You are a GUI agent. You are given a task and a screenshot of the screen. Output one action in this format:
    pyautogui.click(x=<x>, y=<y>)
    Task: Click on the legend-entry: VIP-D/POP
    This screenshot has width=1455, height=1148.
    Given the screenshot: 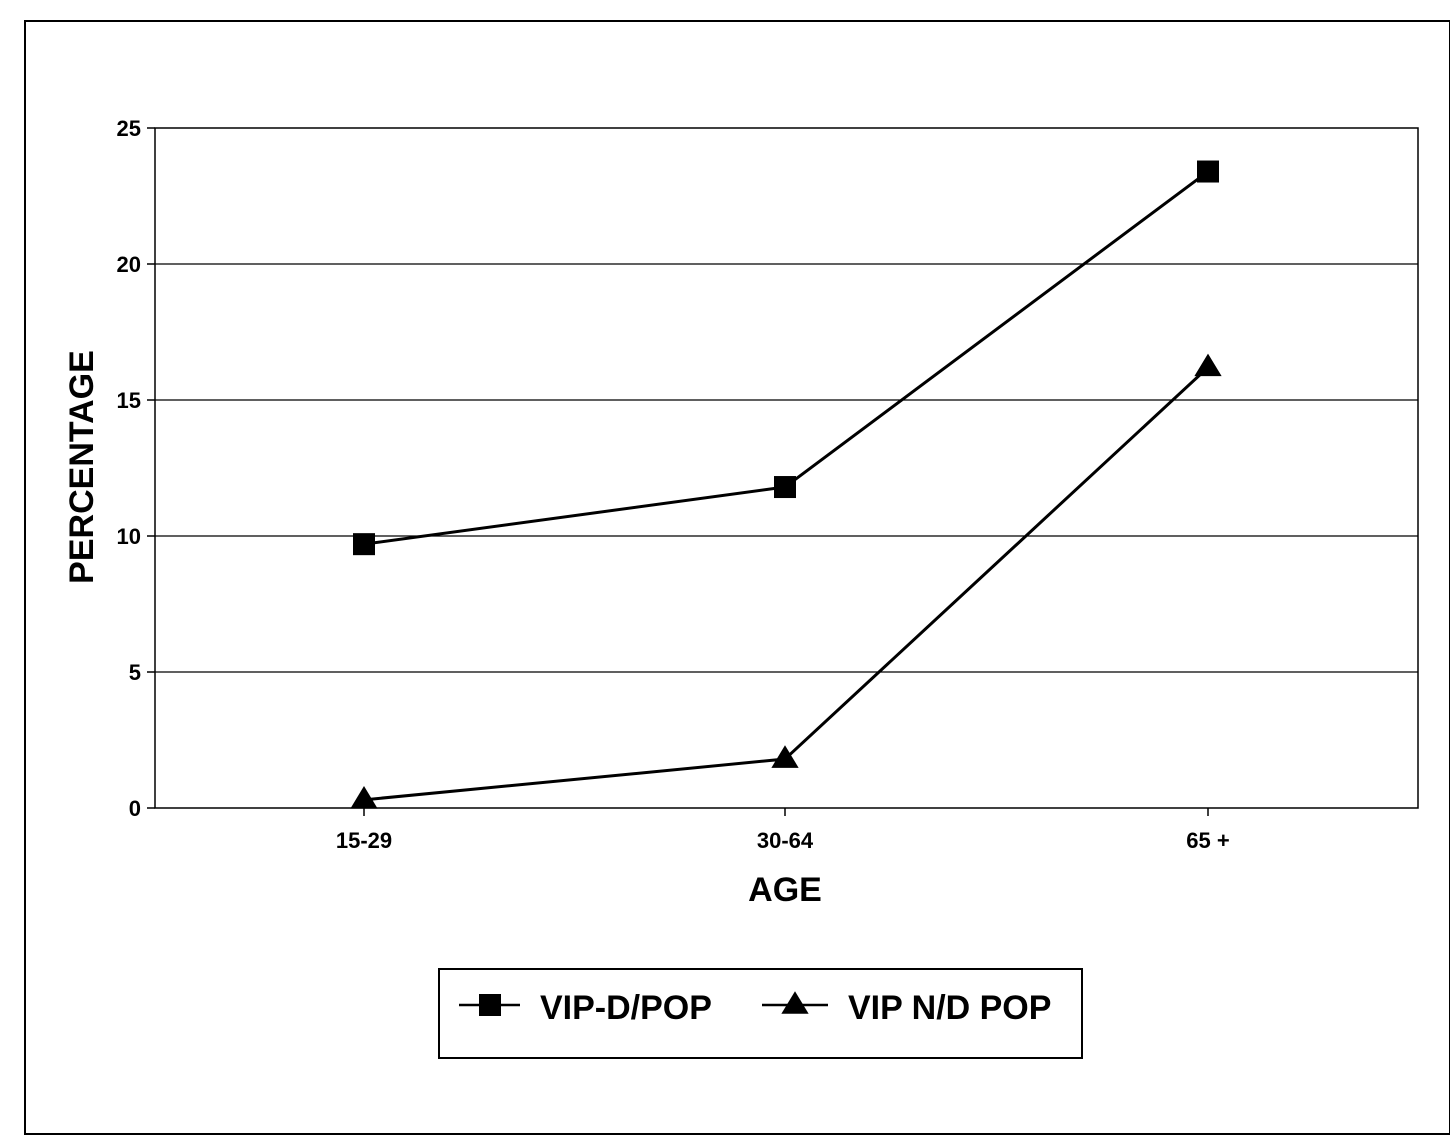 What is the action you would take?
    pyautogui.click(x=585, y=1008)
    